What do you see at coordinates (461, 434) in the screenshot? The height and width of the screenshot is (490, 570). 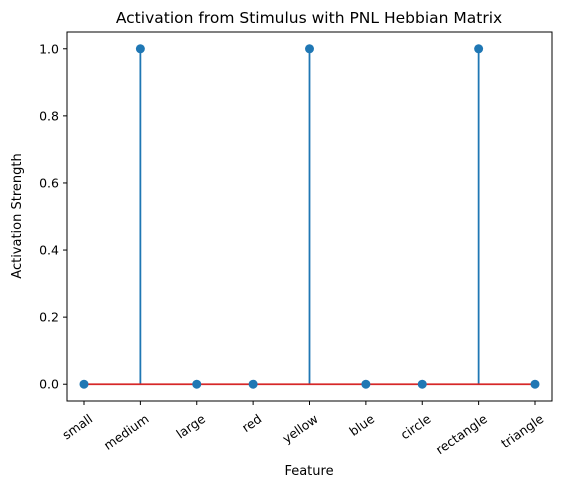 I see `x-tick-label: rectangle` at bounding box center [461, 434].